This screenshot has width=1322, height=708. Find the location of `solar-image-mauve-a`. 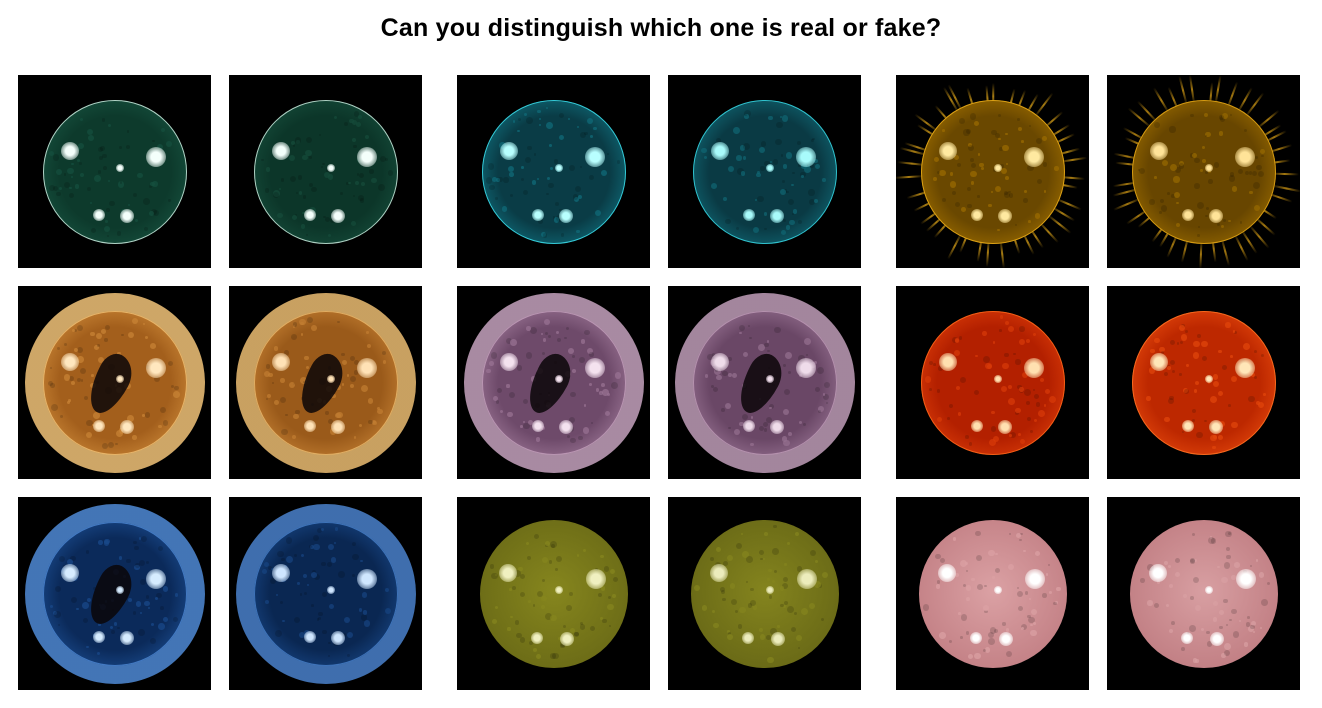

solar-image-mauve-a is located at coordinates (553, 382).